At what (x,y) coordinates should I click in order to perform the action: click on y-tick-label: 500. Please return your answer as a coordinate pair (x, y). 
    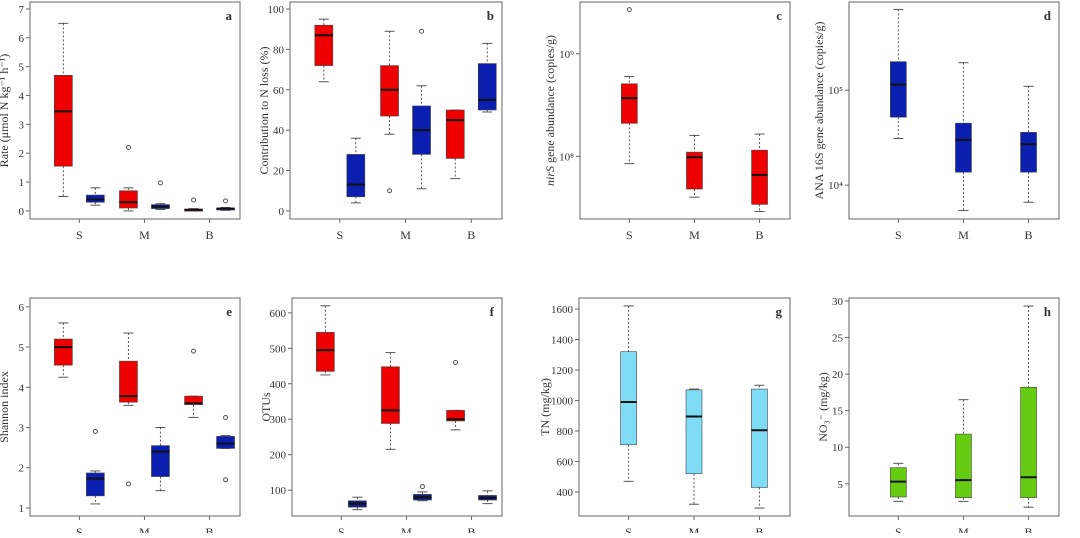
    Looking at the image, I should click on (278, 349).